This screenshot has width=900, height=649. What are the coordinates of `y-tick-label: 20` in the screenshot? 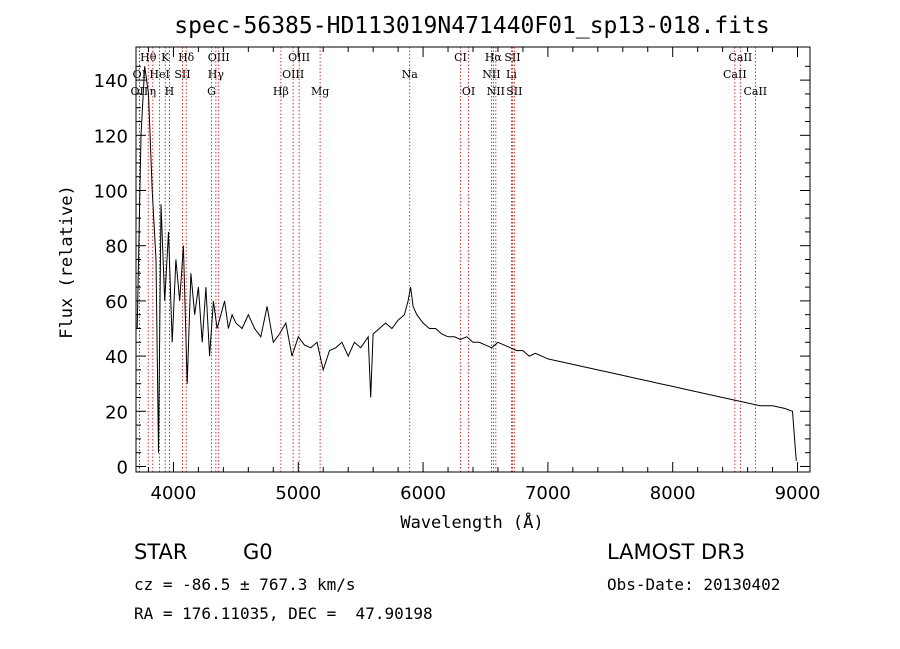 It's located at (116, 412).